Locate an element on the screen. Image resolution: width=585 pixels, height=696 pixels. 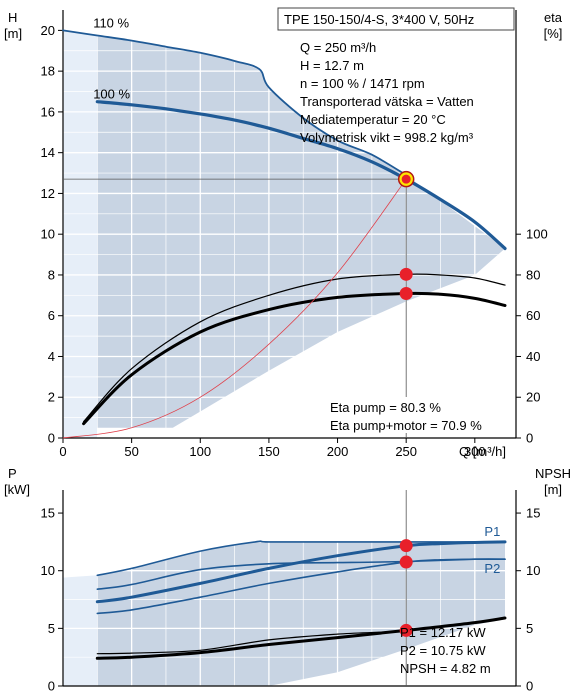
y-axis-label-right-unit: [%] is located at coordinates (553, 33).